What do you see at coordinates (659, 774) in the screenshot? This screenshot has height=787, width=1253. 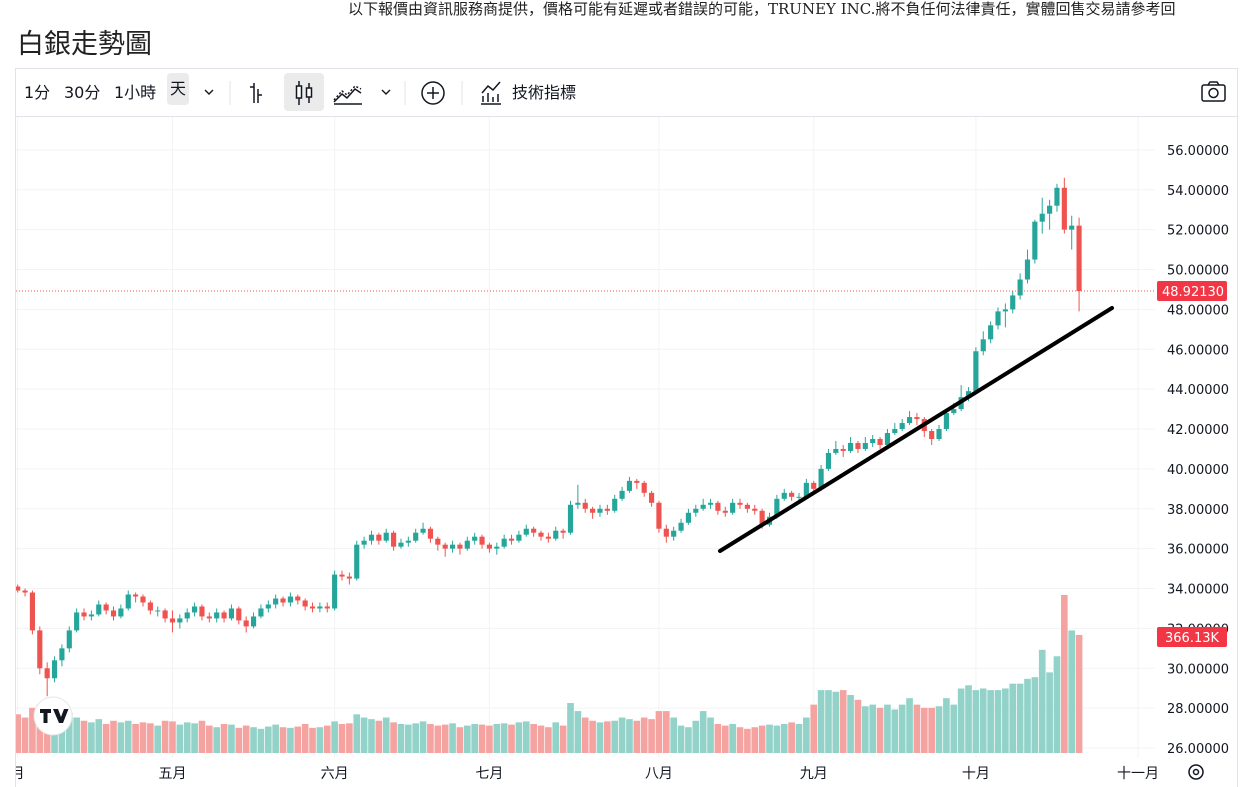 I see `x-tick-label: 八月` at bounding box center [659, 774].